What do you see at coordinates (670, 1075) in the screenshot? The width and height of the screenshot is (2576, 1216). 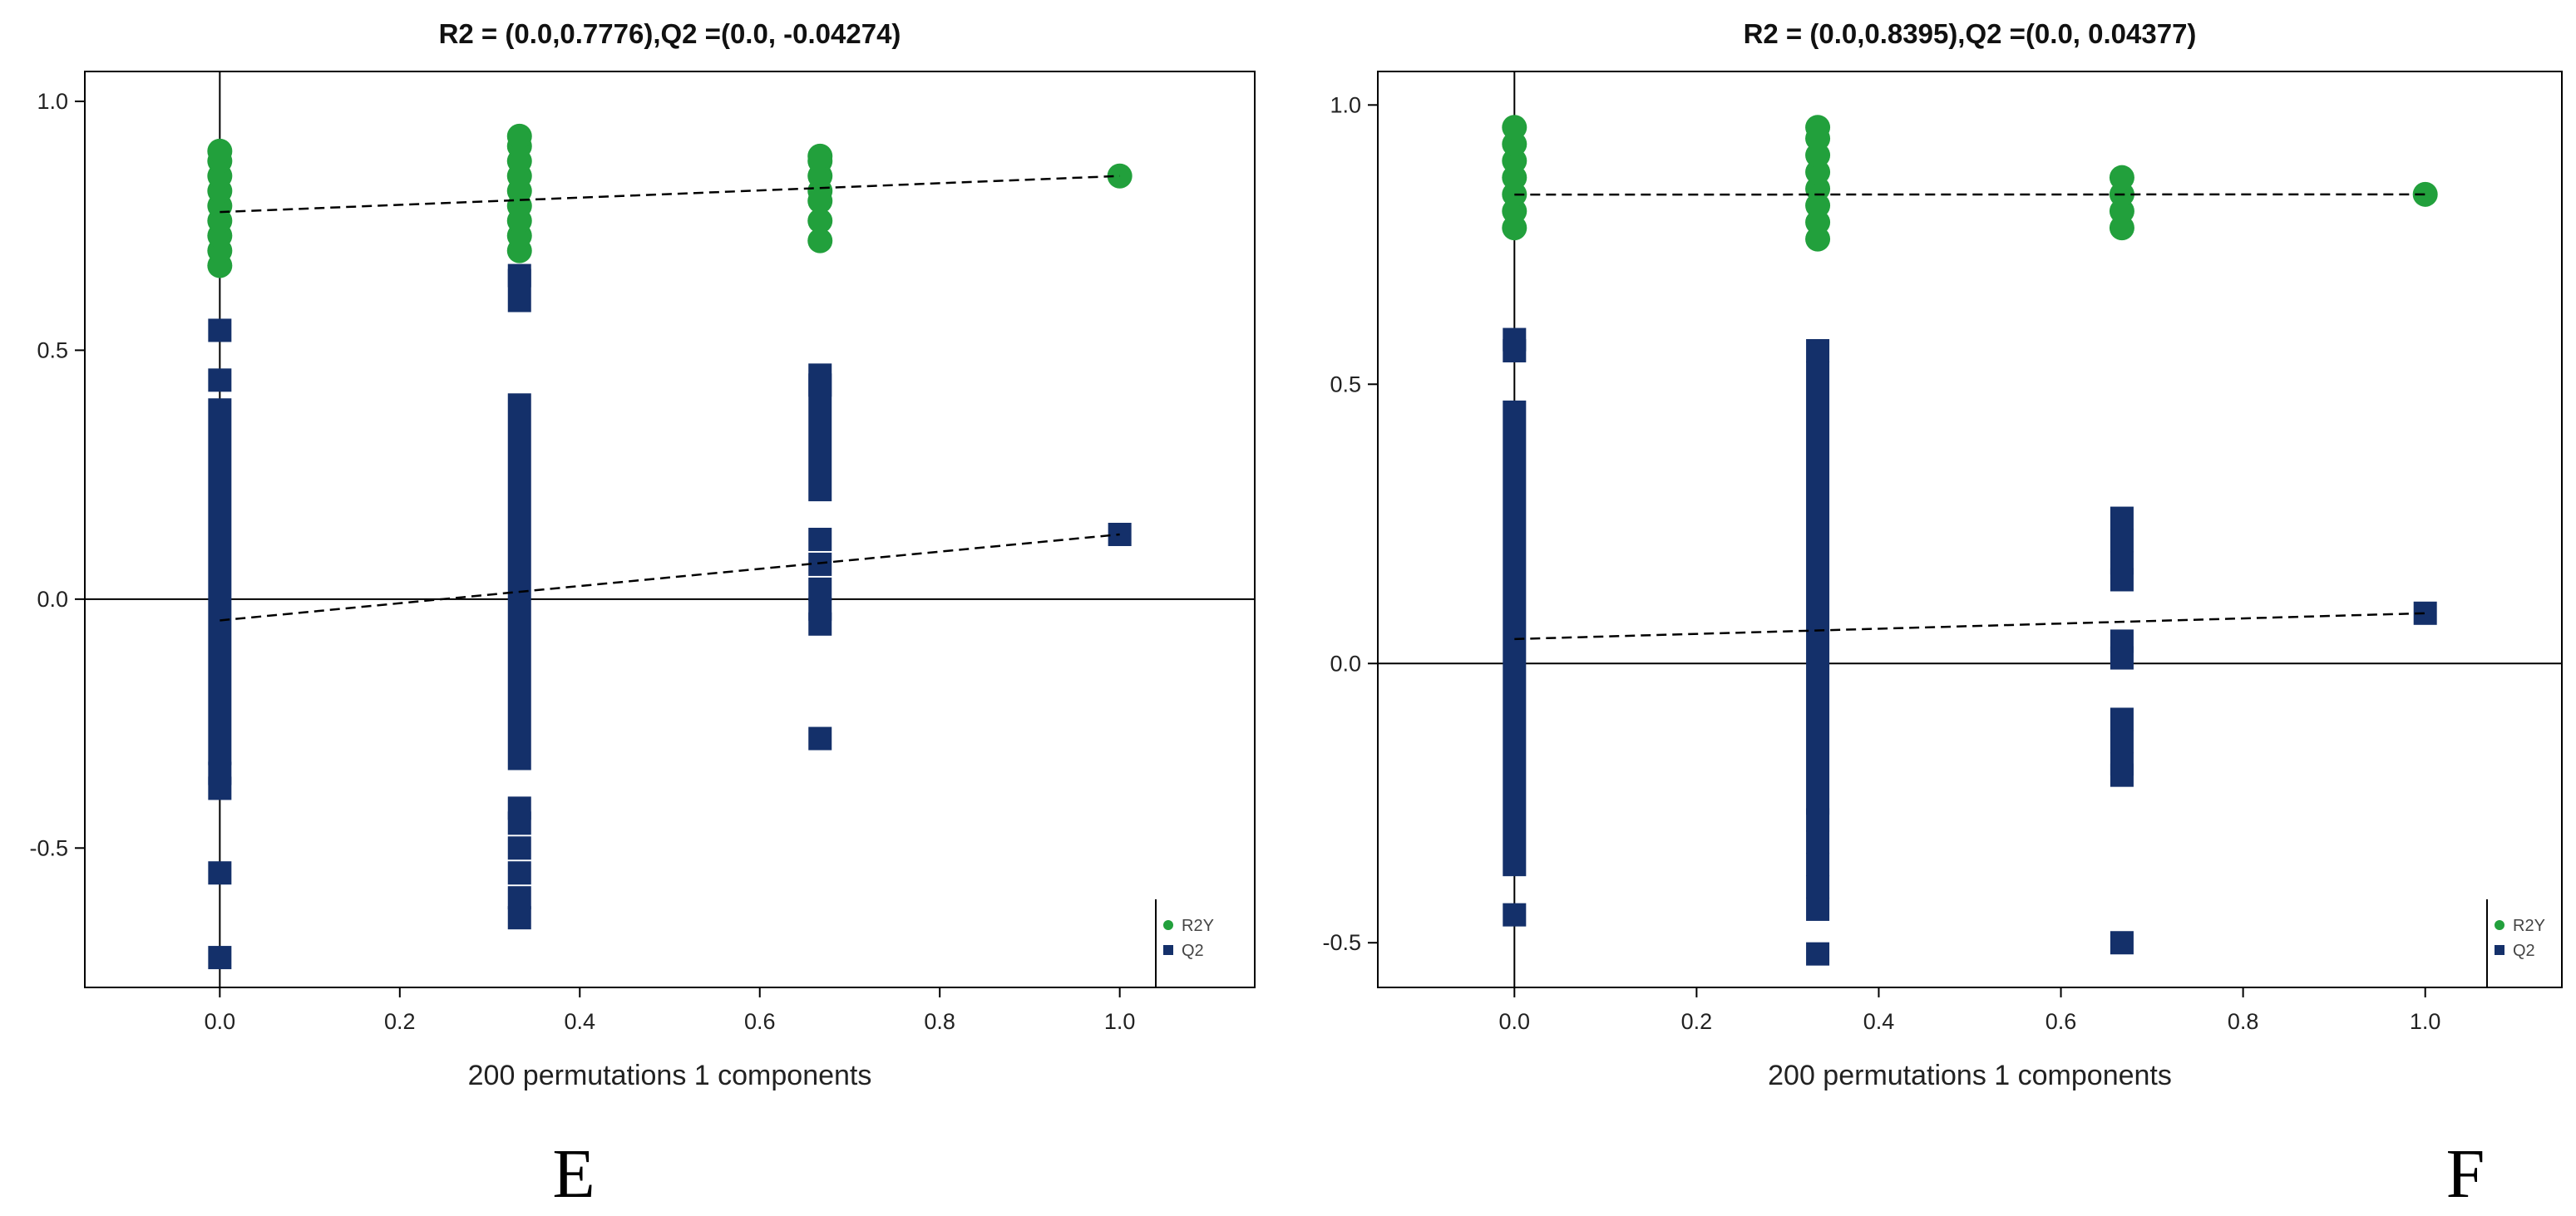 I see `x-axis-label-e: 200 permutations 1 components` at bounding box center [670, 1075].